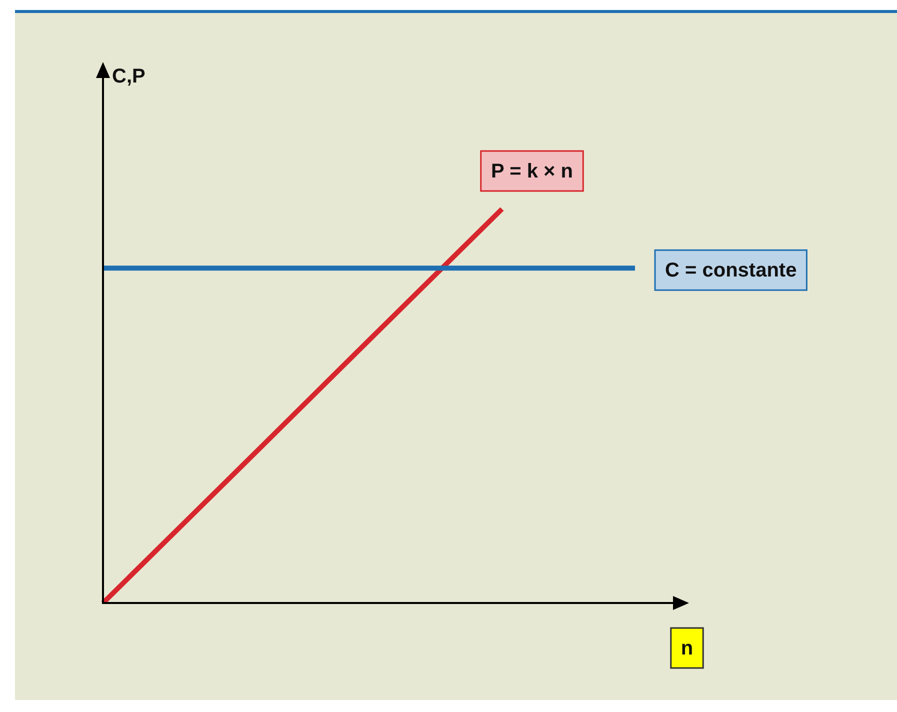 The width and height of the screenshot is (897, 712). What do you see at coordinates (687, 649) in the screenshot?
I see `x-axis-title: n` at bounding box center [687, 649].